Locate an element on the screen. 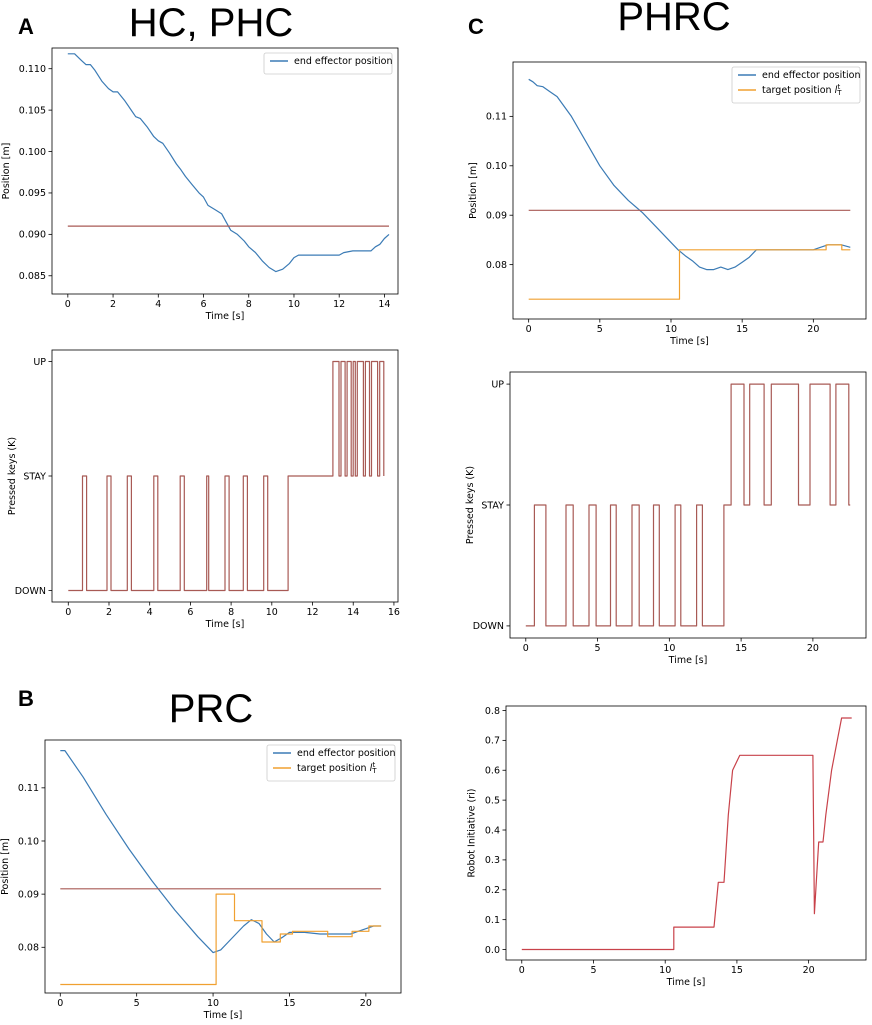 Image resolution: width=872 pixels, height=1025 pixels. y-tick-label: 0.095 is located at coordinates (32, 193).